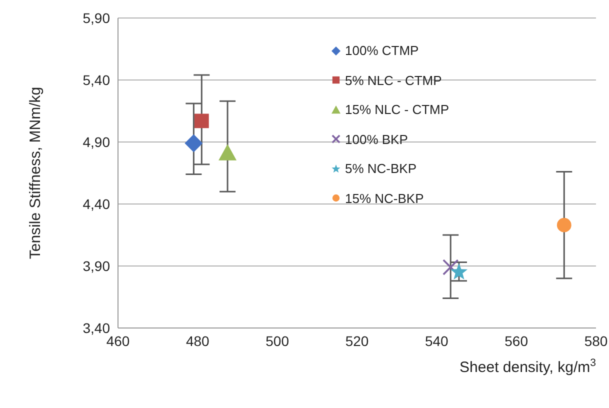 The height and width of the screenshot is (408, 609). I want to click on x-tick-label: 500, so click(278, 340).